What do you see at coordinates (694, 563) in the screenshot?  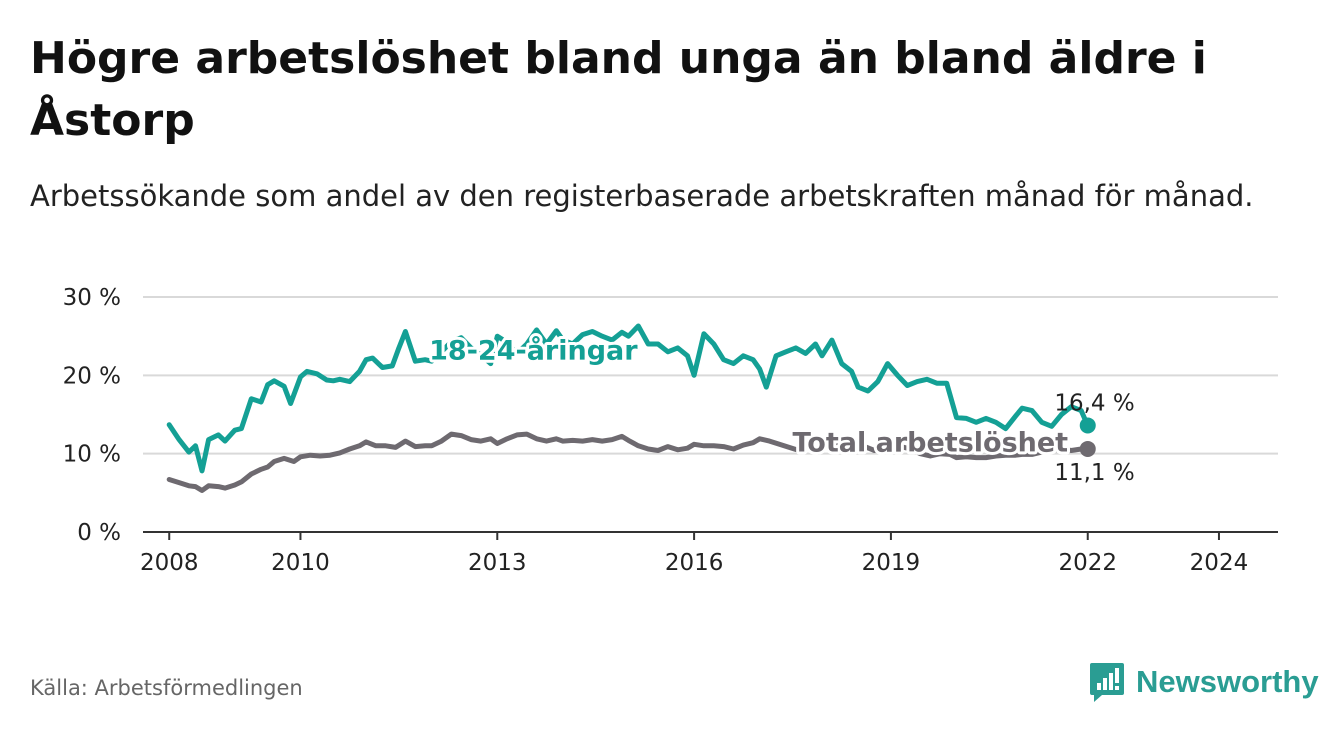 I see `x-tick-label: 2016` at bounding box center [694, 563].